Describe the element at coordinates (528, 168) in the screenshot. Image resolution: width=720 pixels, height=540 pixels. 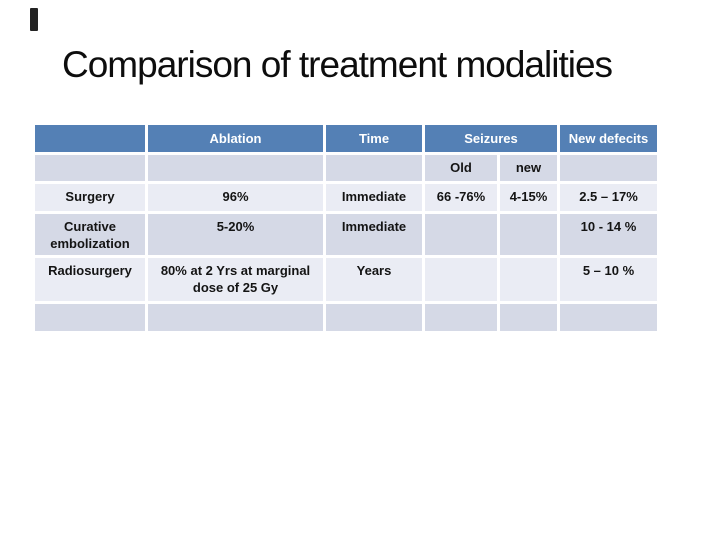
I see `subheader-cell-new: new` at that location.